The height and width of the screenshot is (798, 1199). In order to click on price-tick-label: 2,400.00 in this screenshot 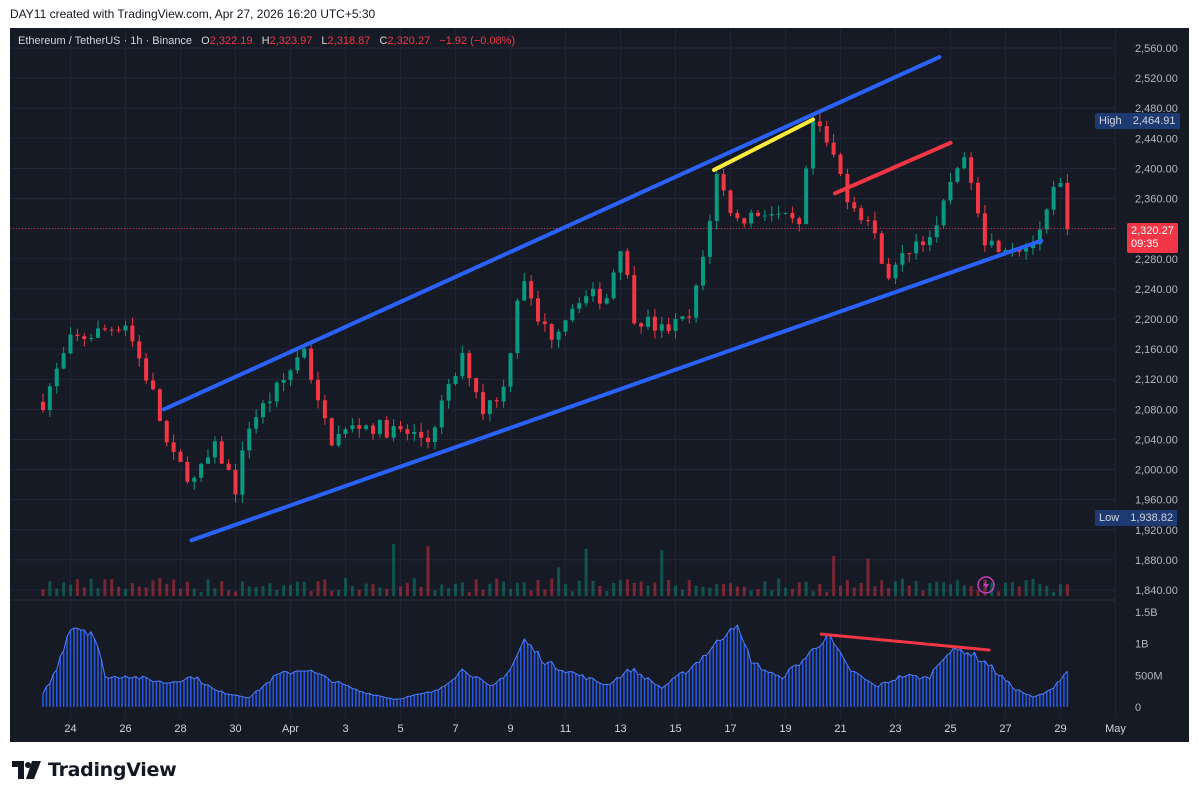, I will do `click(1156, 169)`.